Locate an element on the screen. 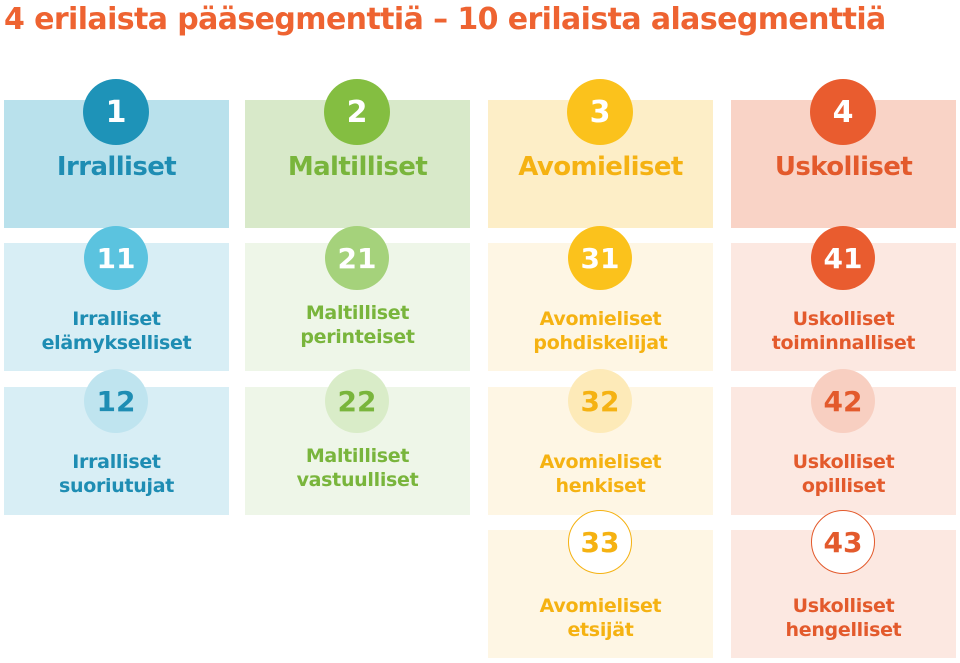  subsegment-number-badge: 21 is located at coordinates (357, 258).